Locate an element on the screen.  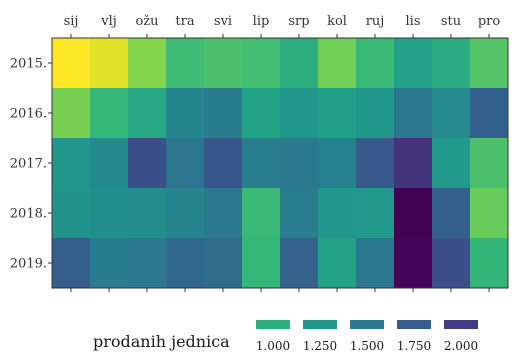
y-tick-label: 2016. is located at coordinates (28, 114).